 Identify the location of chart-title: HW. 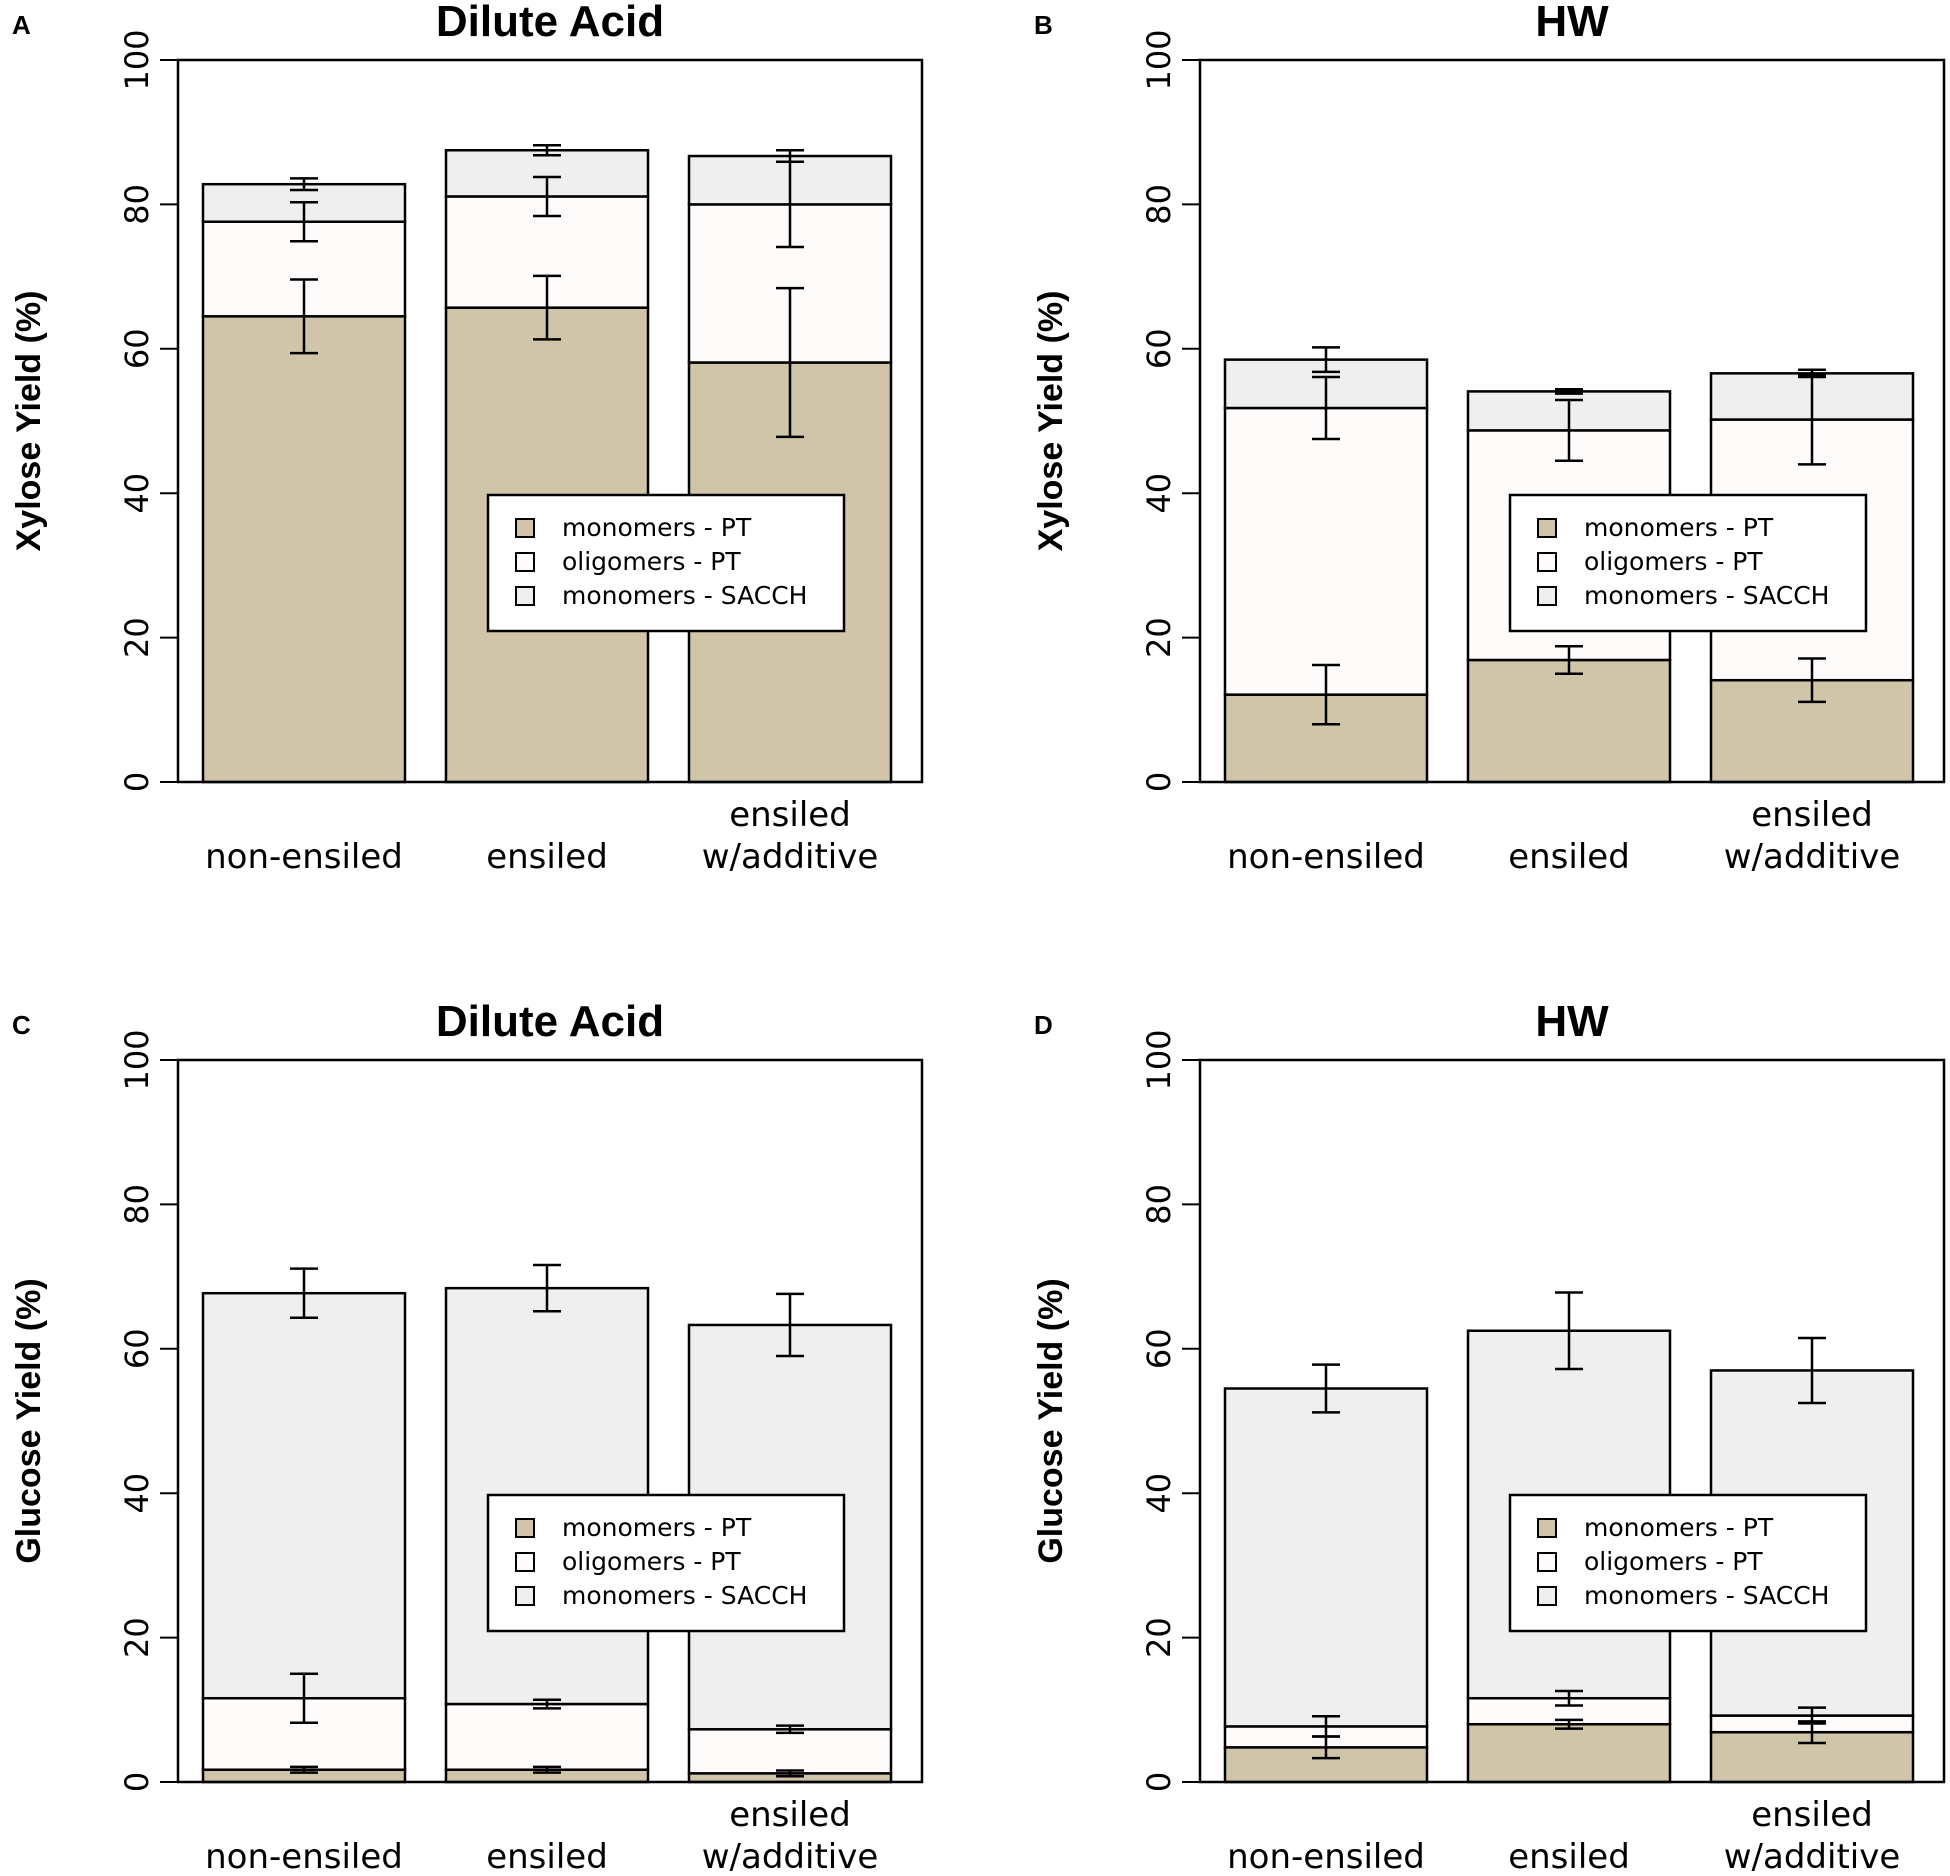
(1572, 23).